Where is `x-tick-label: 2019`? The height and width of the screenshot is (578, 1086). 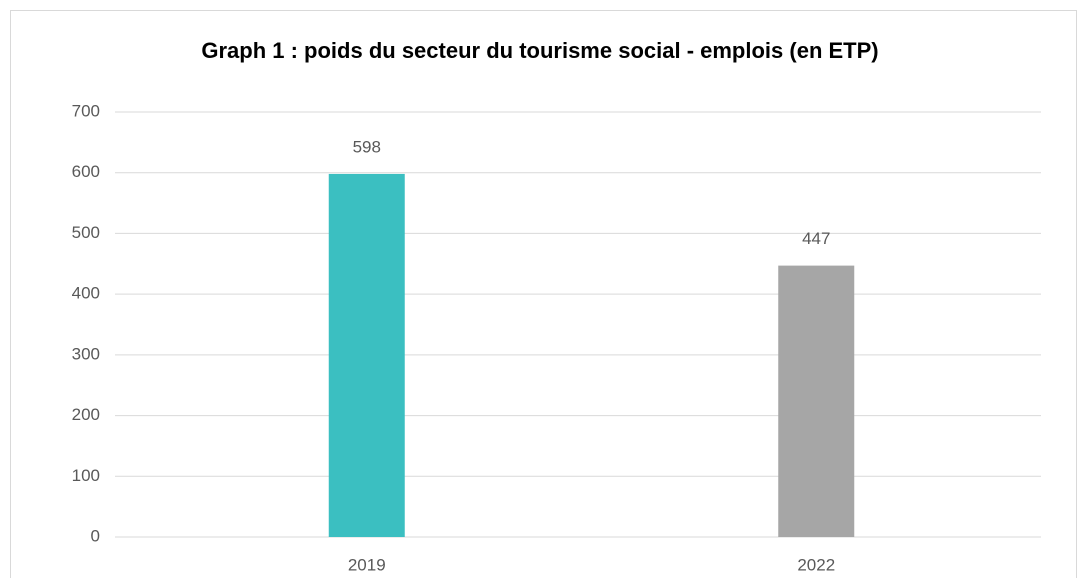
x-tick-label: 2019 is located at coordinates (367, 564).